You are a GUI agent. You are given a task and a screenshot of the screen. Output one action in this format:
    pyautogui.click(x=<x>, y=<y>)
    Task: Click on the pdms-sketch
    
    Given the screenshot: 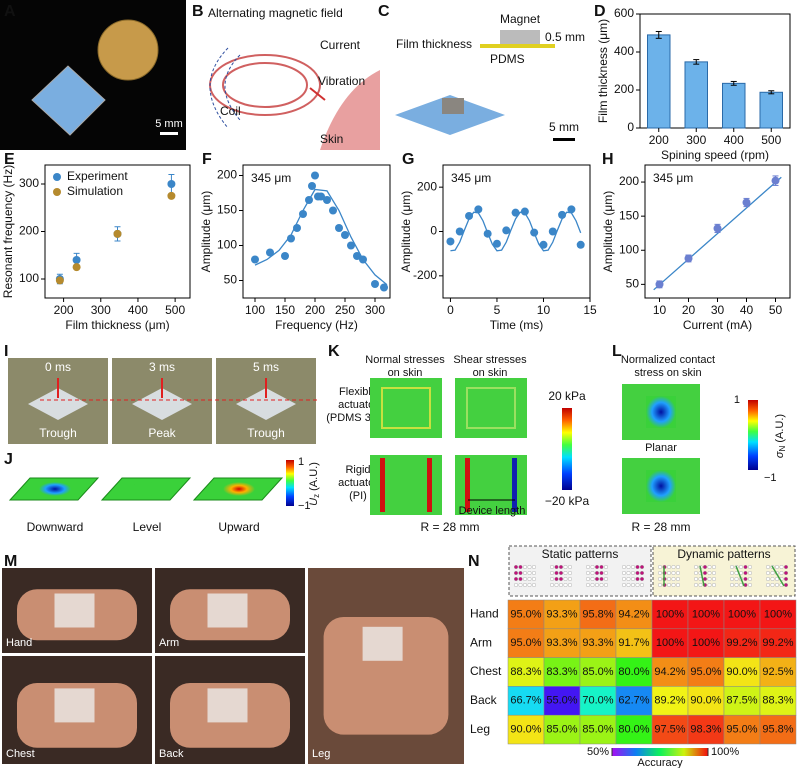 What is the action you would take?
    pyautogui.click(x=517, y=46)
    